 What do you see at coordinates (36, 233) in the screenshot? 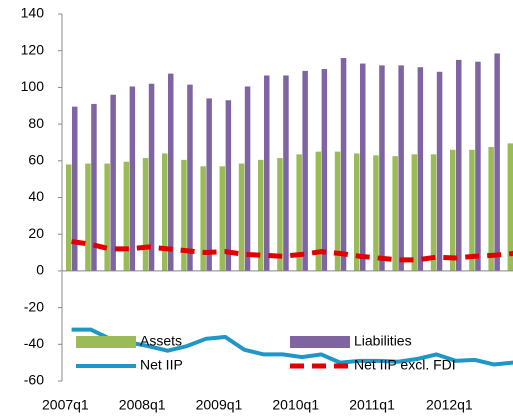
I see `y-tick-label: 20` at bounding box center [36, 233].